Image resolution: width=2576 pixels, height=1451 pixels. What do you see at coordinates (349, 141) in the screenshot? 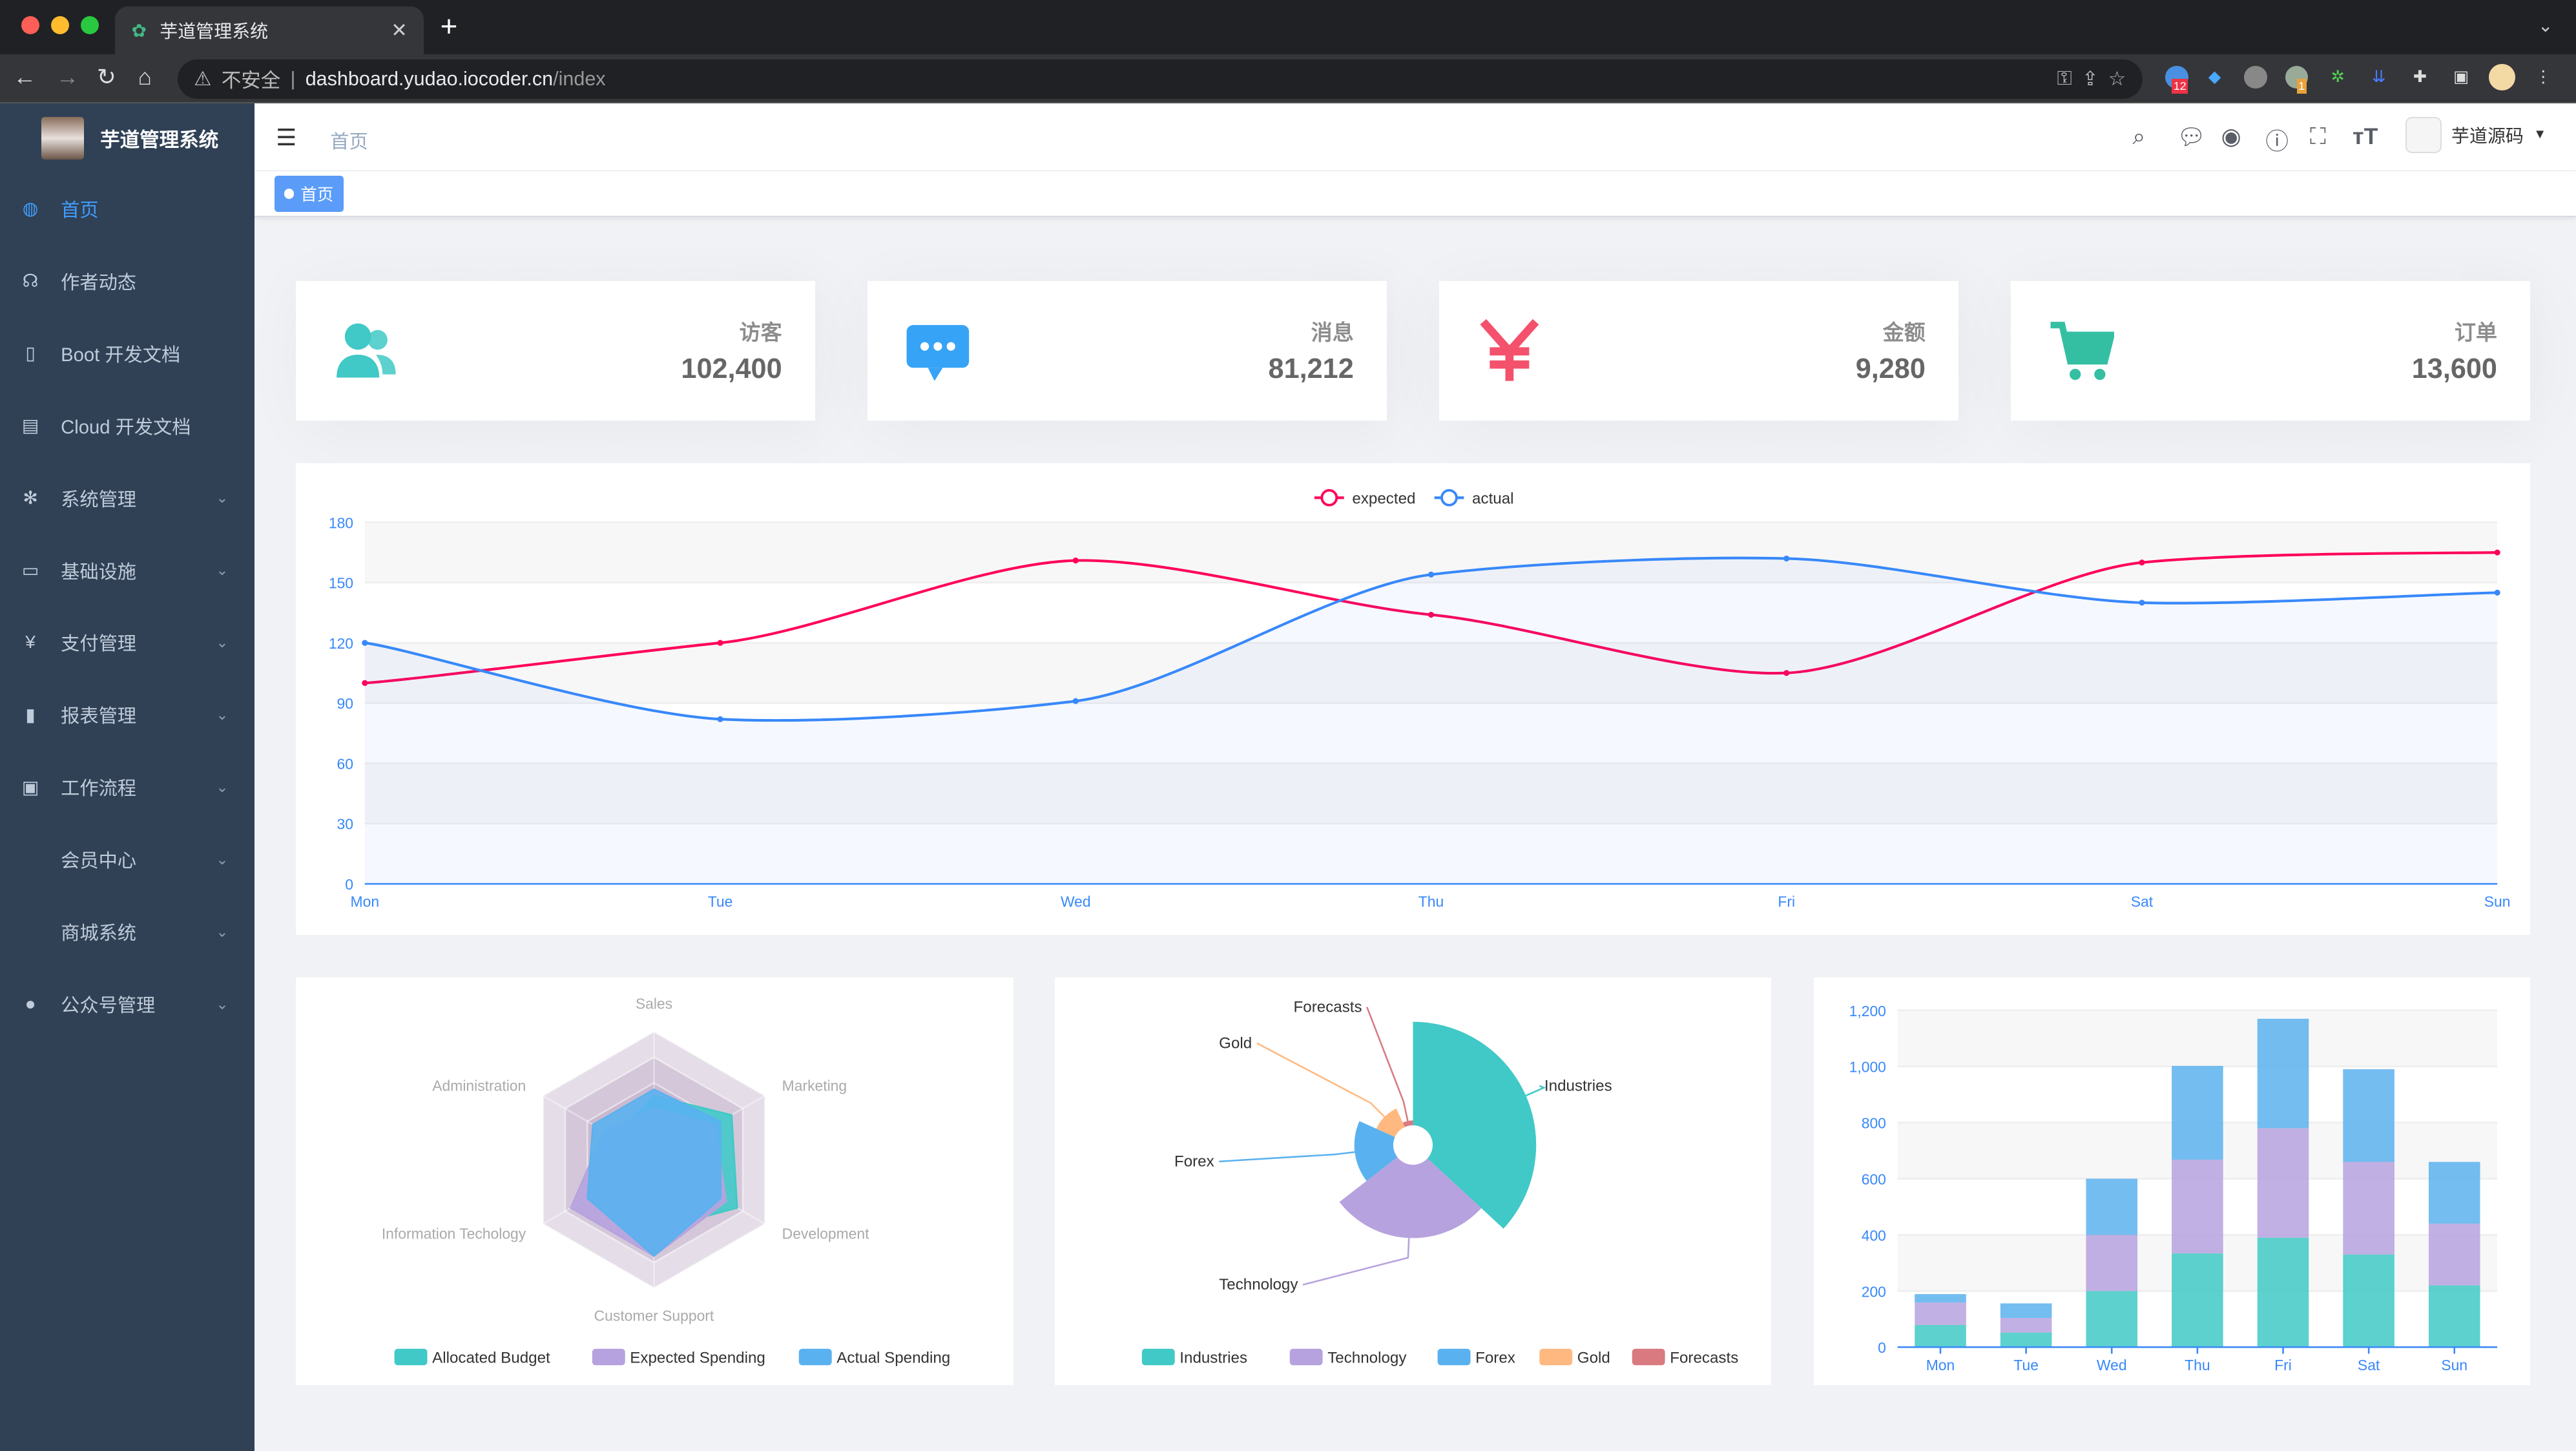
I see `breadcrumb: 首页` at bounding box center [349, 141].